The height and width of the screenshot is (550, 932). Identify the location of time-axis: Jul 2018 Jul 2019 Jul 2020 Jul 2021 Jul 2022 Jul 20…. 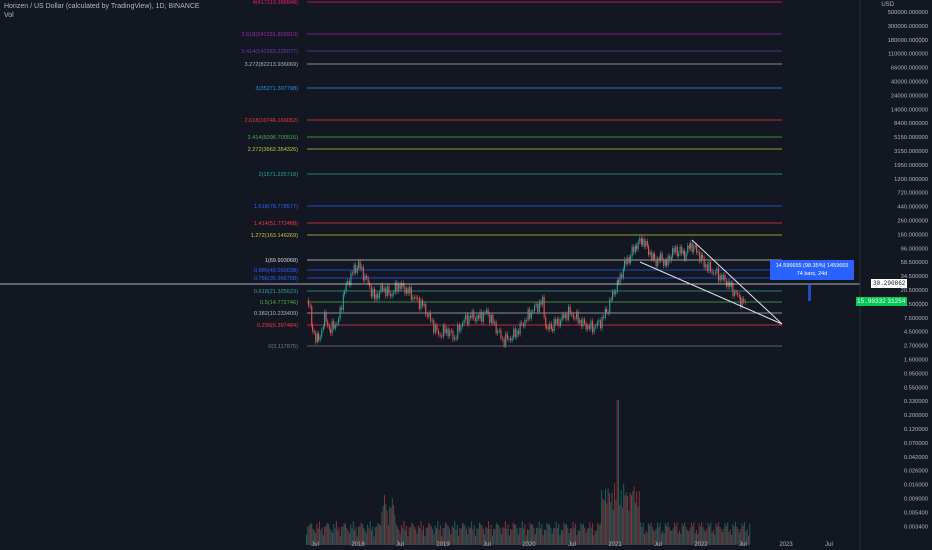
(572, 545).